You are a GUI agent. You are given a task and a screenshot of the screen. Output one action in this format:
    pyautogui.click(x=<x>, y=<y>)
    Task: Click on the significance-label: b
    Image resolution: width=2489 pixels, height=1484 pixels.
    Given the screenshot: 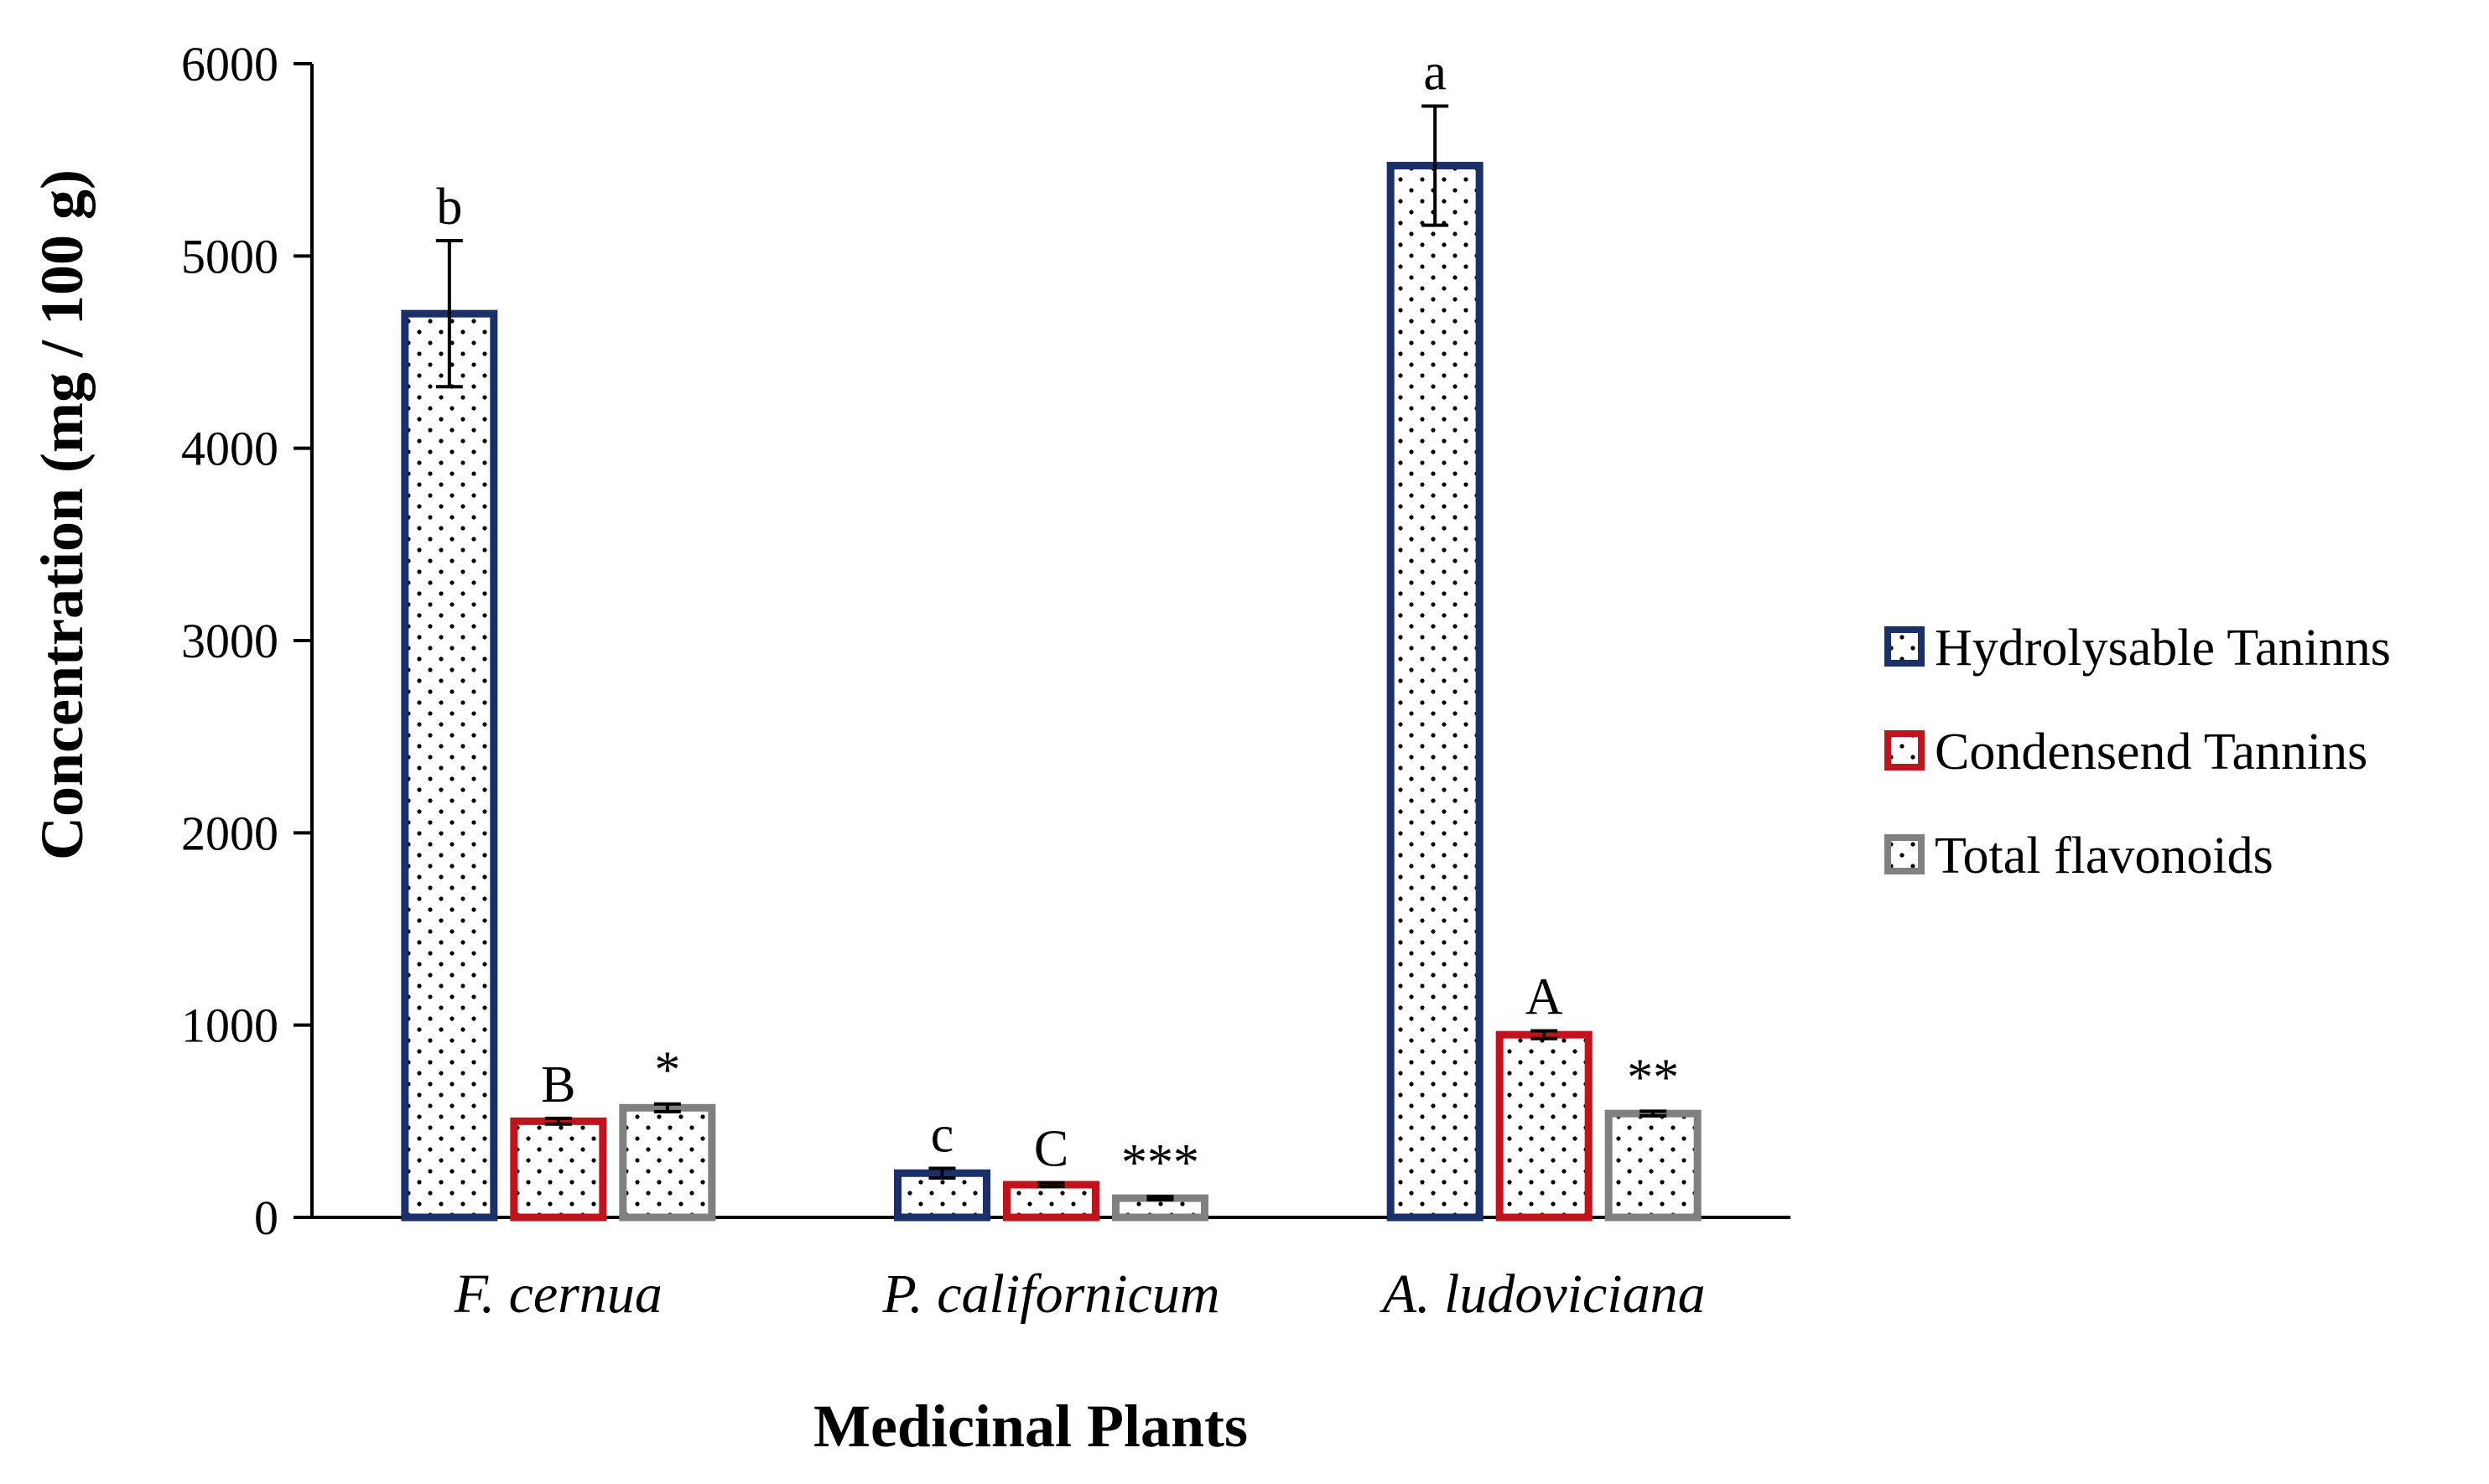 What is the action you would take?
    pyautogui.click(x=449, y=207)
    